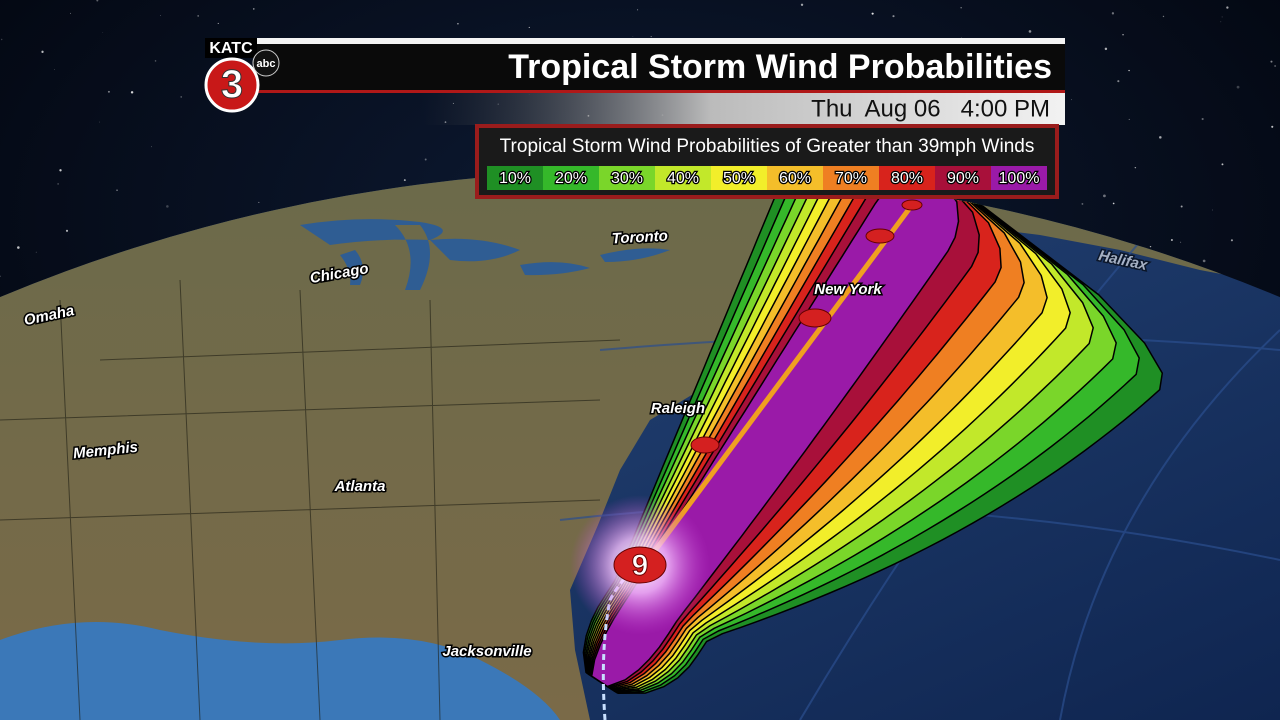 This screenshot has height=720, width=1280. I want to click on legend-label: 50%, so click(739, 178).